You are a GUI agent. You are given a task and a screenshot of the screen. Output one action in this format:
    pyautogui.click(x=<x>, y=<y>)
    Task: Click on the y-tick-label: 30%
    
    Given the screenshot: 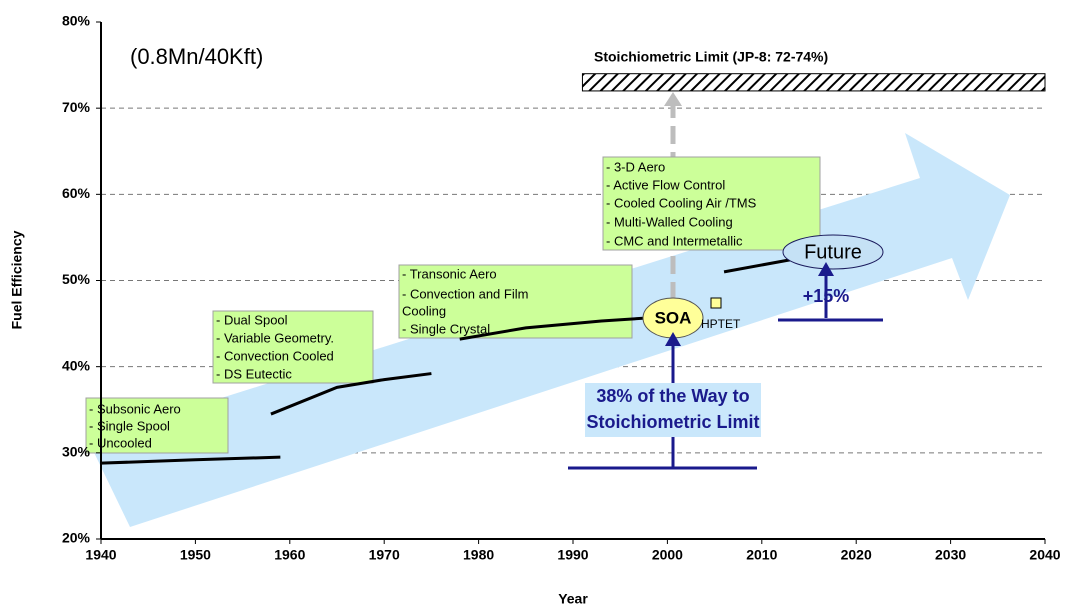 What is the action you would take?
    pyautogui.click(x=76, y=452)
    